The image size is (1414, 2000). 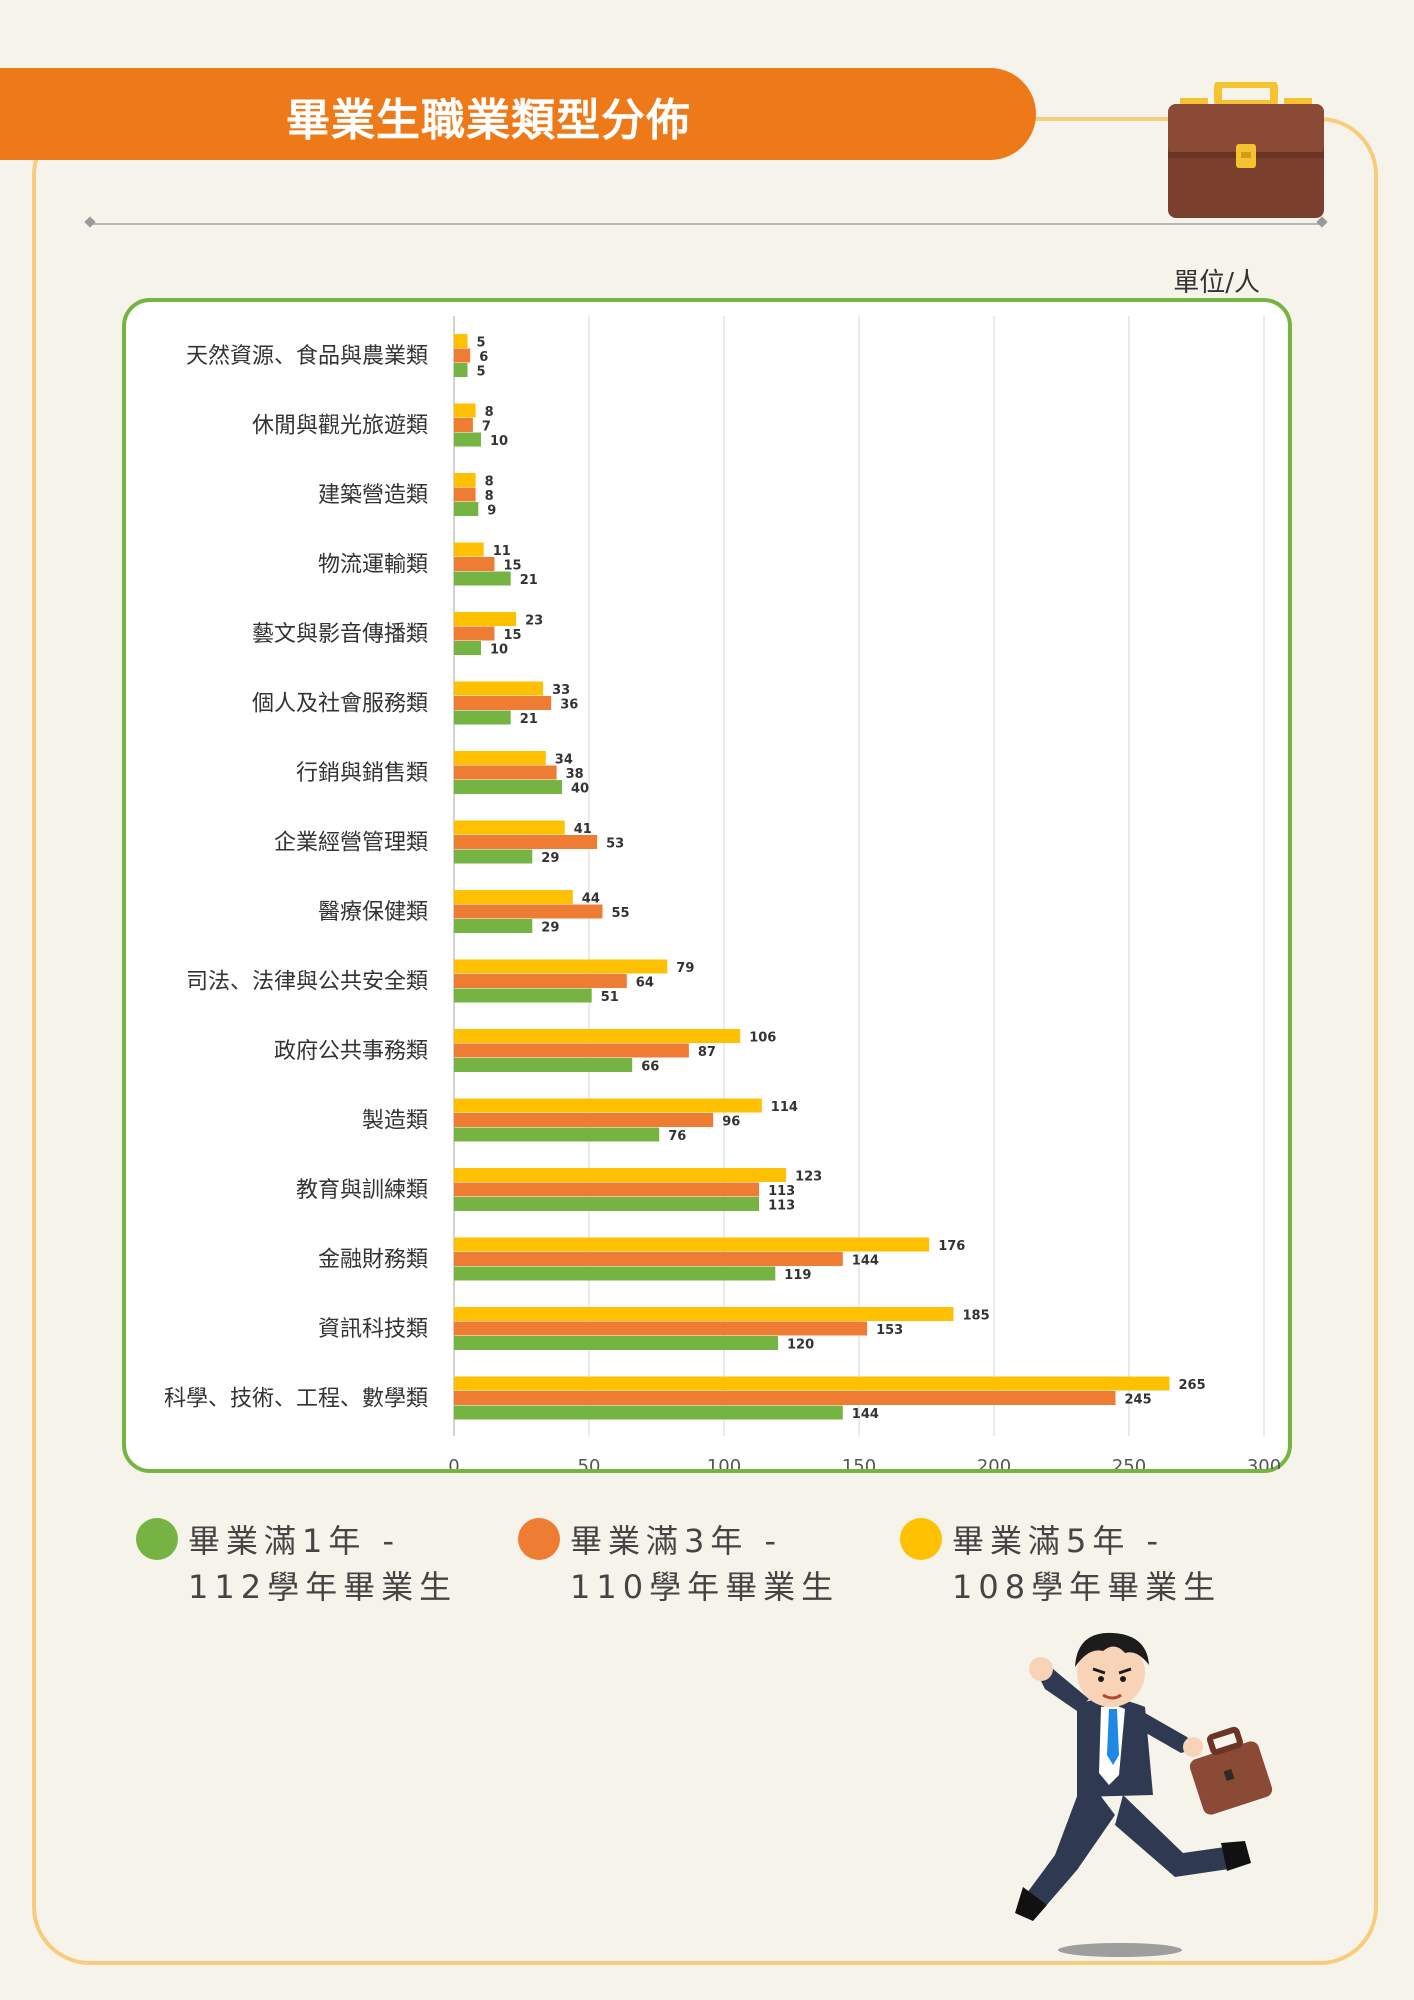 I want to click on legend-line1-5yr: 畢業滿5年 -, so click(x=1058, y=1541).